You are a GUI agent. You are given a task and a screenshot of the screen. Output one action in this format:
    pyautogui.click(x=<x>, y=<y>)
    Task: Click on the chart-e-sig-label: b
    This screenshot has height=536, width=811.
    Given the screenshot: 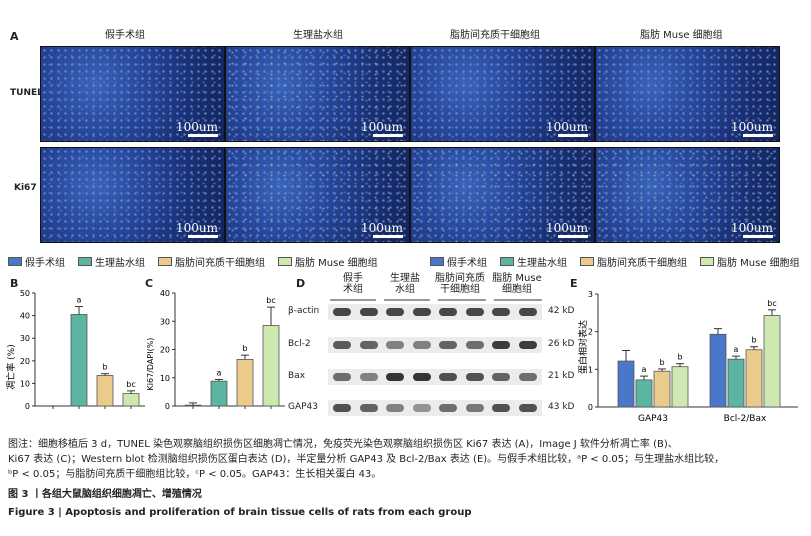 What is the action you would take?
    pyautogui.click(x=679, y=357)
    